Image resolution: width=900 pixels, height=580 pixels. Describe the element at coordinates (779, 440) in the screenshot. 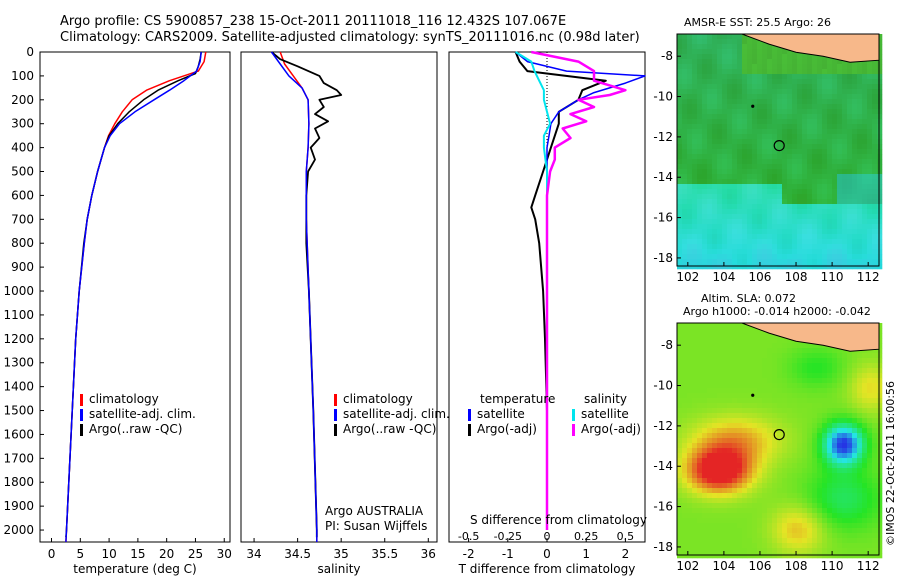

I see `sla-map` at that location.